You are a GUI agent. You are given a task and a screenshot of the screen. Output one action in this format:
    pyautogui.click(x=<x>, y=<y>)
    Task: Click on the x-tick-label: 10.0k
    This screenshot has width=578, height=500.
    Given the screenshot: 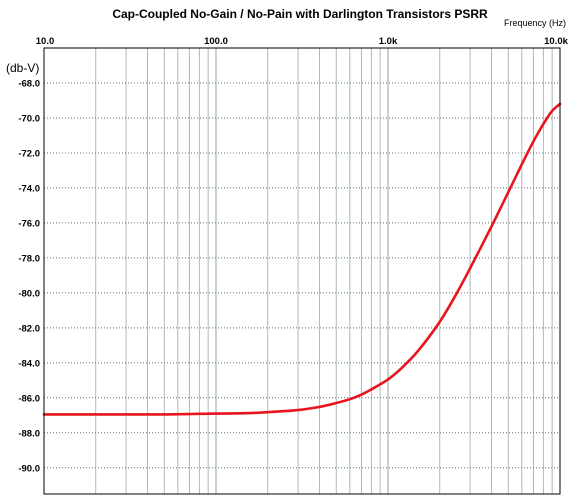 What is the action you would take?
    pyautogui.click(x=556, y=41)
    